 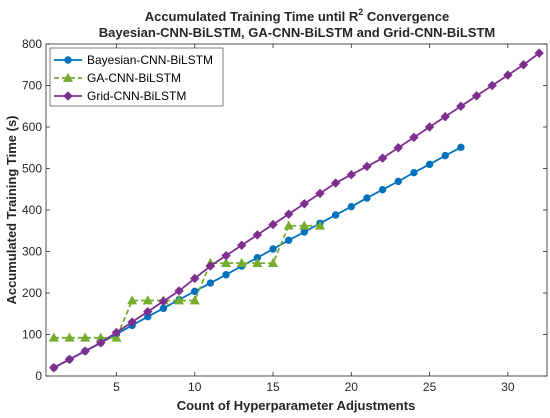 I want to click on y-tick-label: 700, so click(x=32, y=86).